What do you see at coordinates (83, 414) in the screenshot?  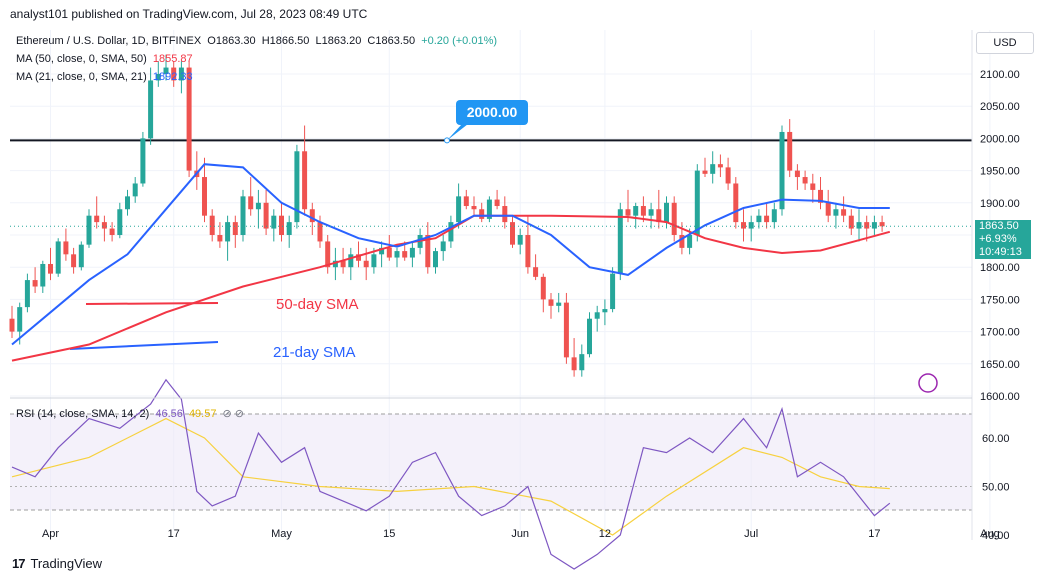 I see `rsi-label: RSI (14, close, SMA, 14, 2)` at bounding box center [83, 414].